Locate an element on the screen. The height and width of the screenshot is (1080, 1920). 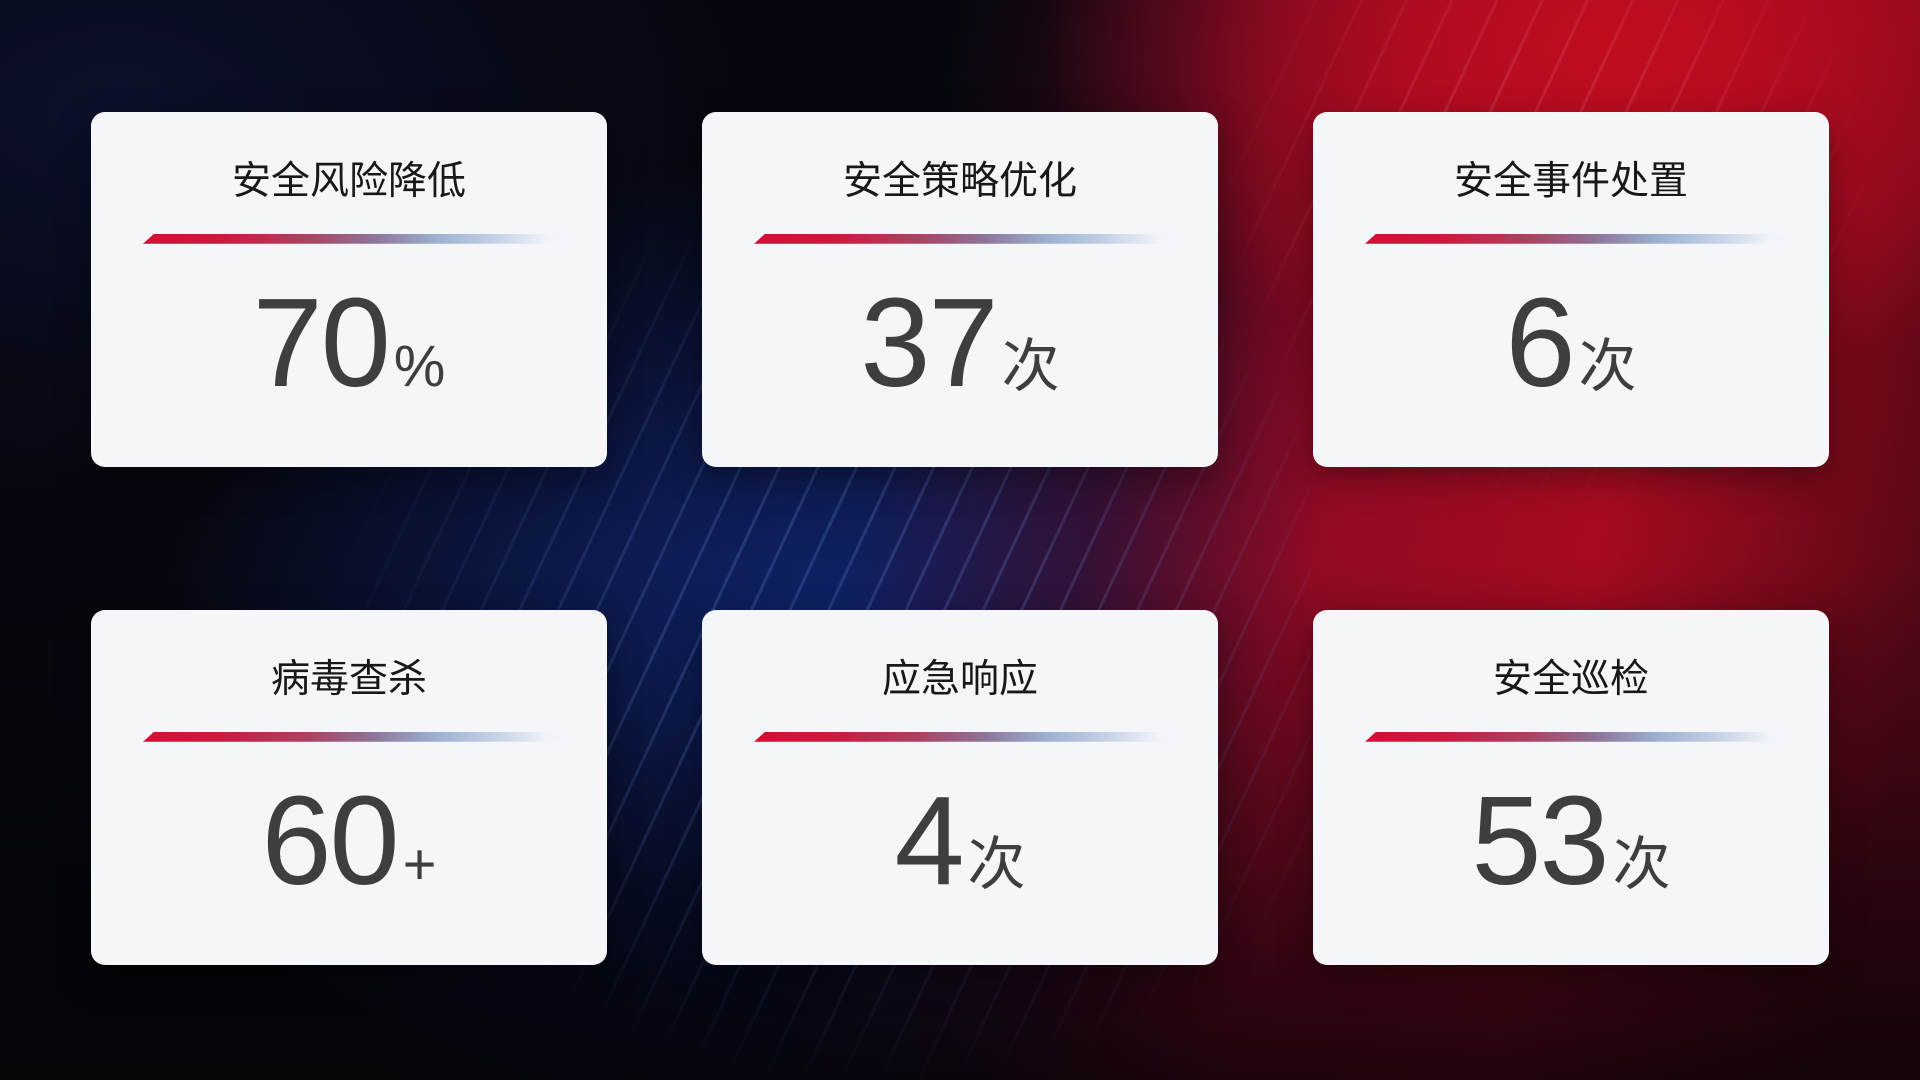
stat-card-security-inspection: 安全巡检 53 次 is located at coordinates (1571, 787).